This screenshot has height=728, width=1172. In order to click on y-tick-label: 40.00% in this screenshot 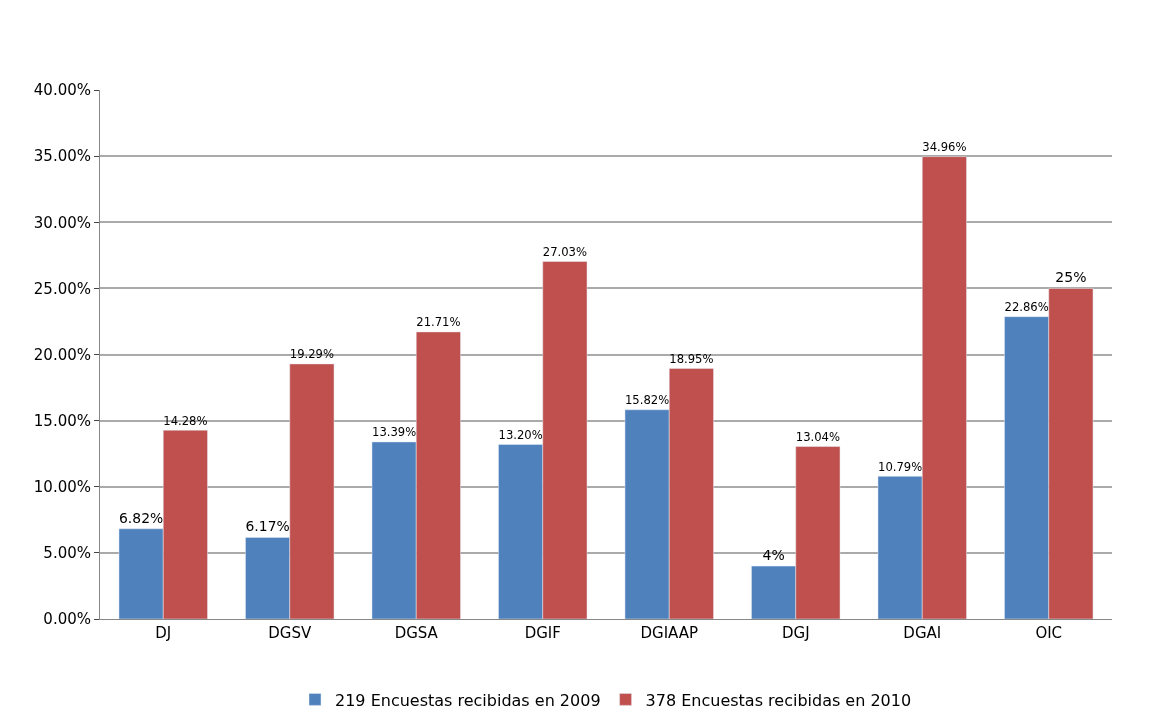, I will do `click(62, 90)`.